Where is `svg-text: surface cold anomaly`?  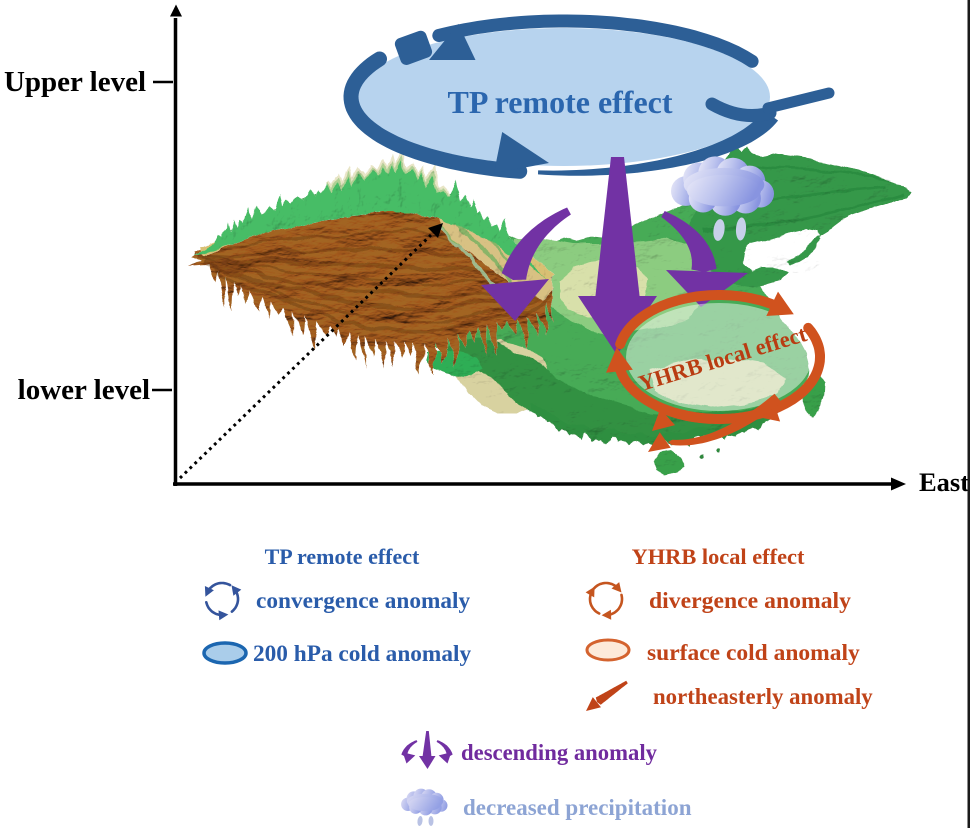 svg-text: surface cold anomaly is located at coordinates (753, 653).